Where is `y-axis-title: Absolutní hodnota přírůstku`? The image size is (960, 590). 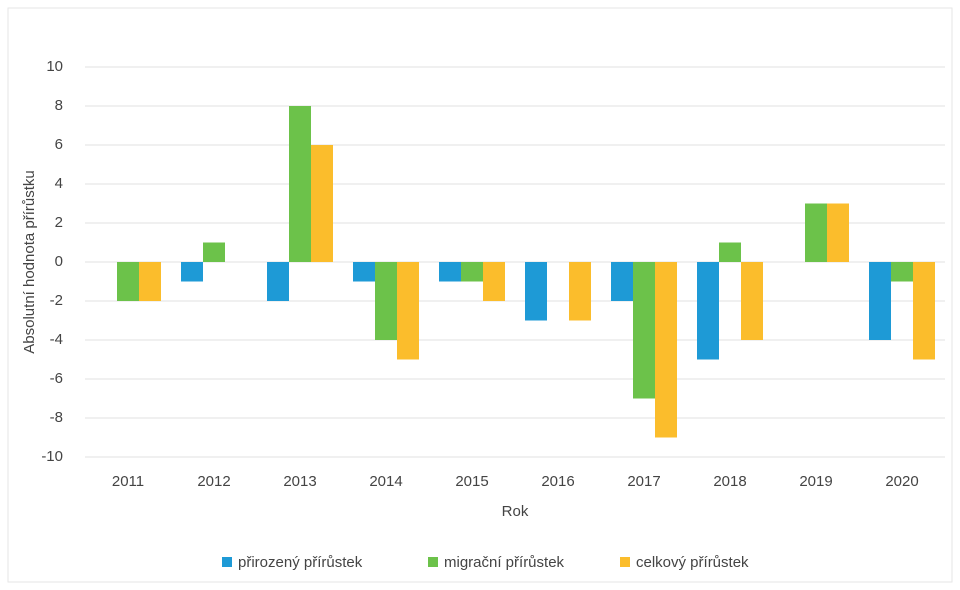 y-axis-title: Absolutní hodnota přírůstku is located at coordinates (29, 261).